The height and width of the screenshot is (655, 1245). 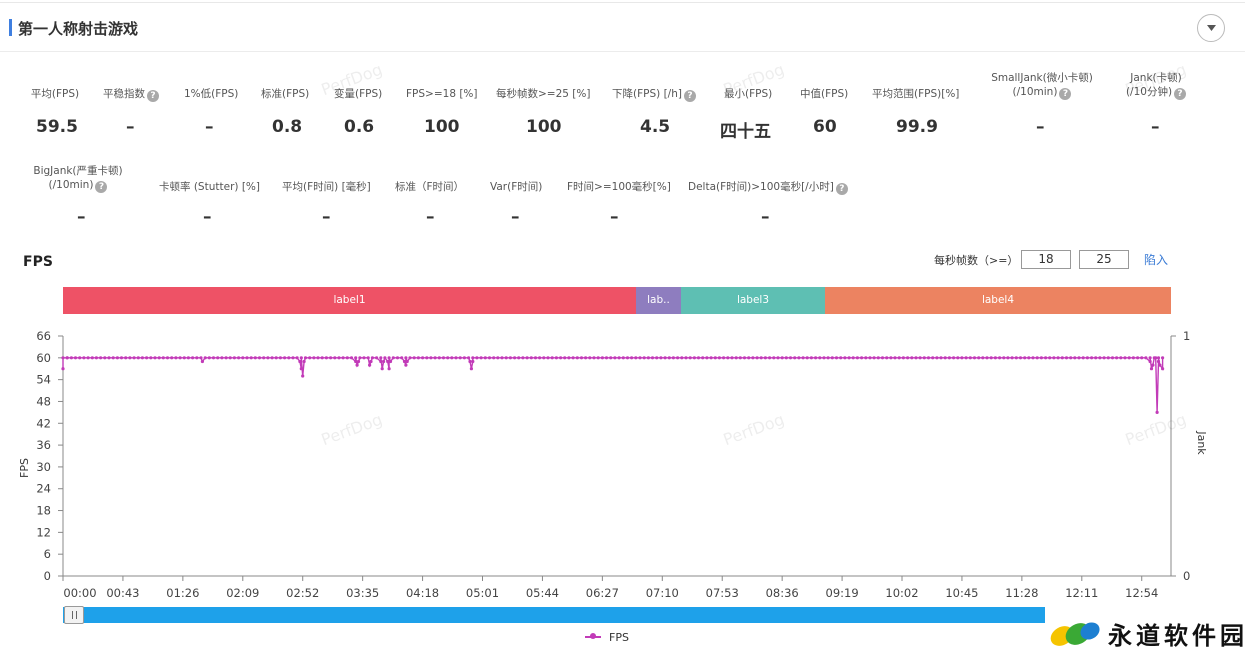 What do you see at coordinates (998, 300) in the screenshot?
I see `label-band-4: label4` at bounding box center [998, 300].